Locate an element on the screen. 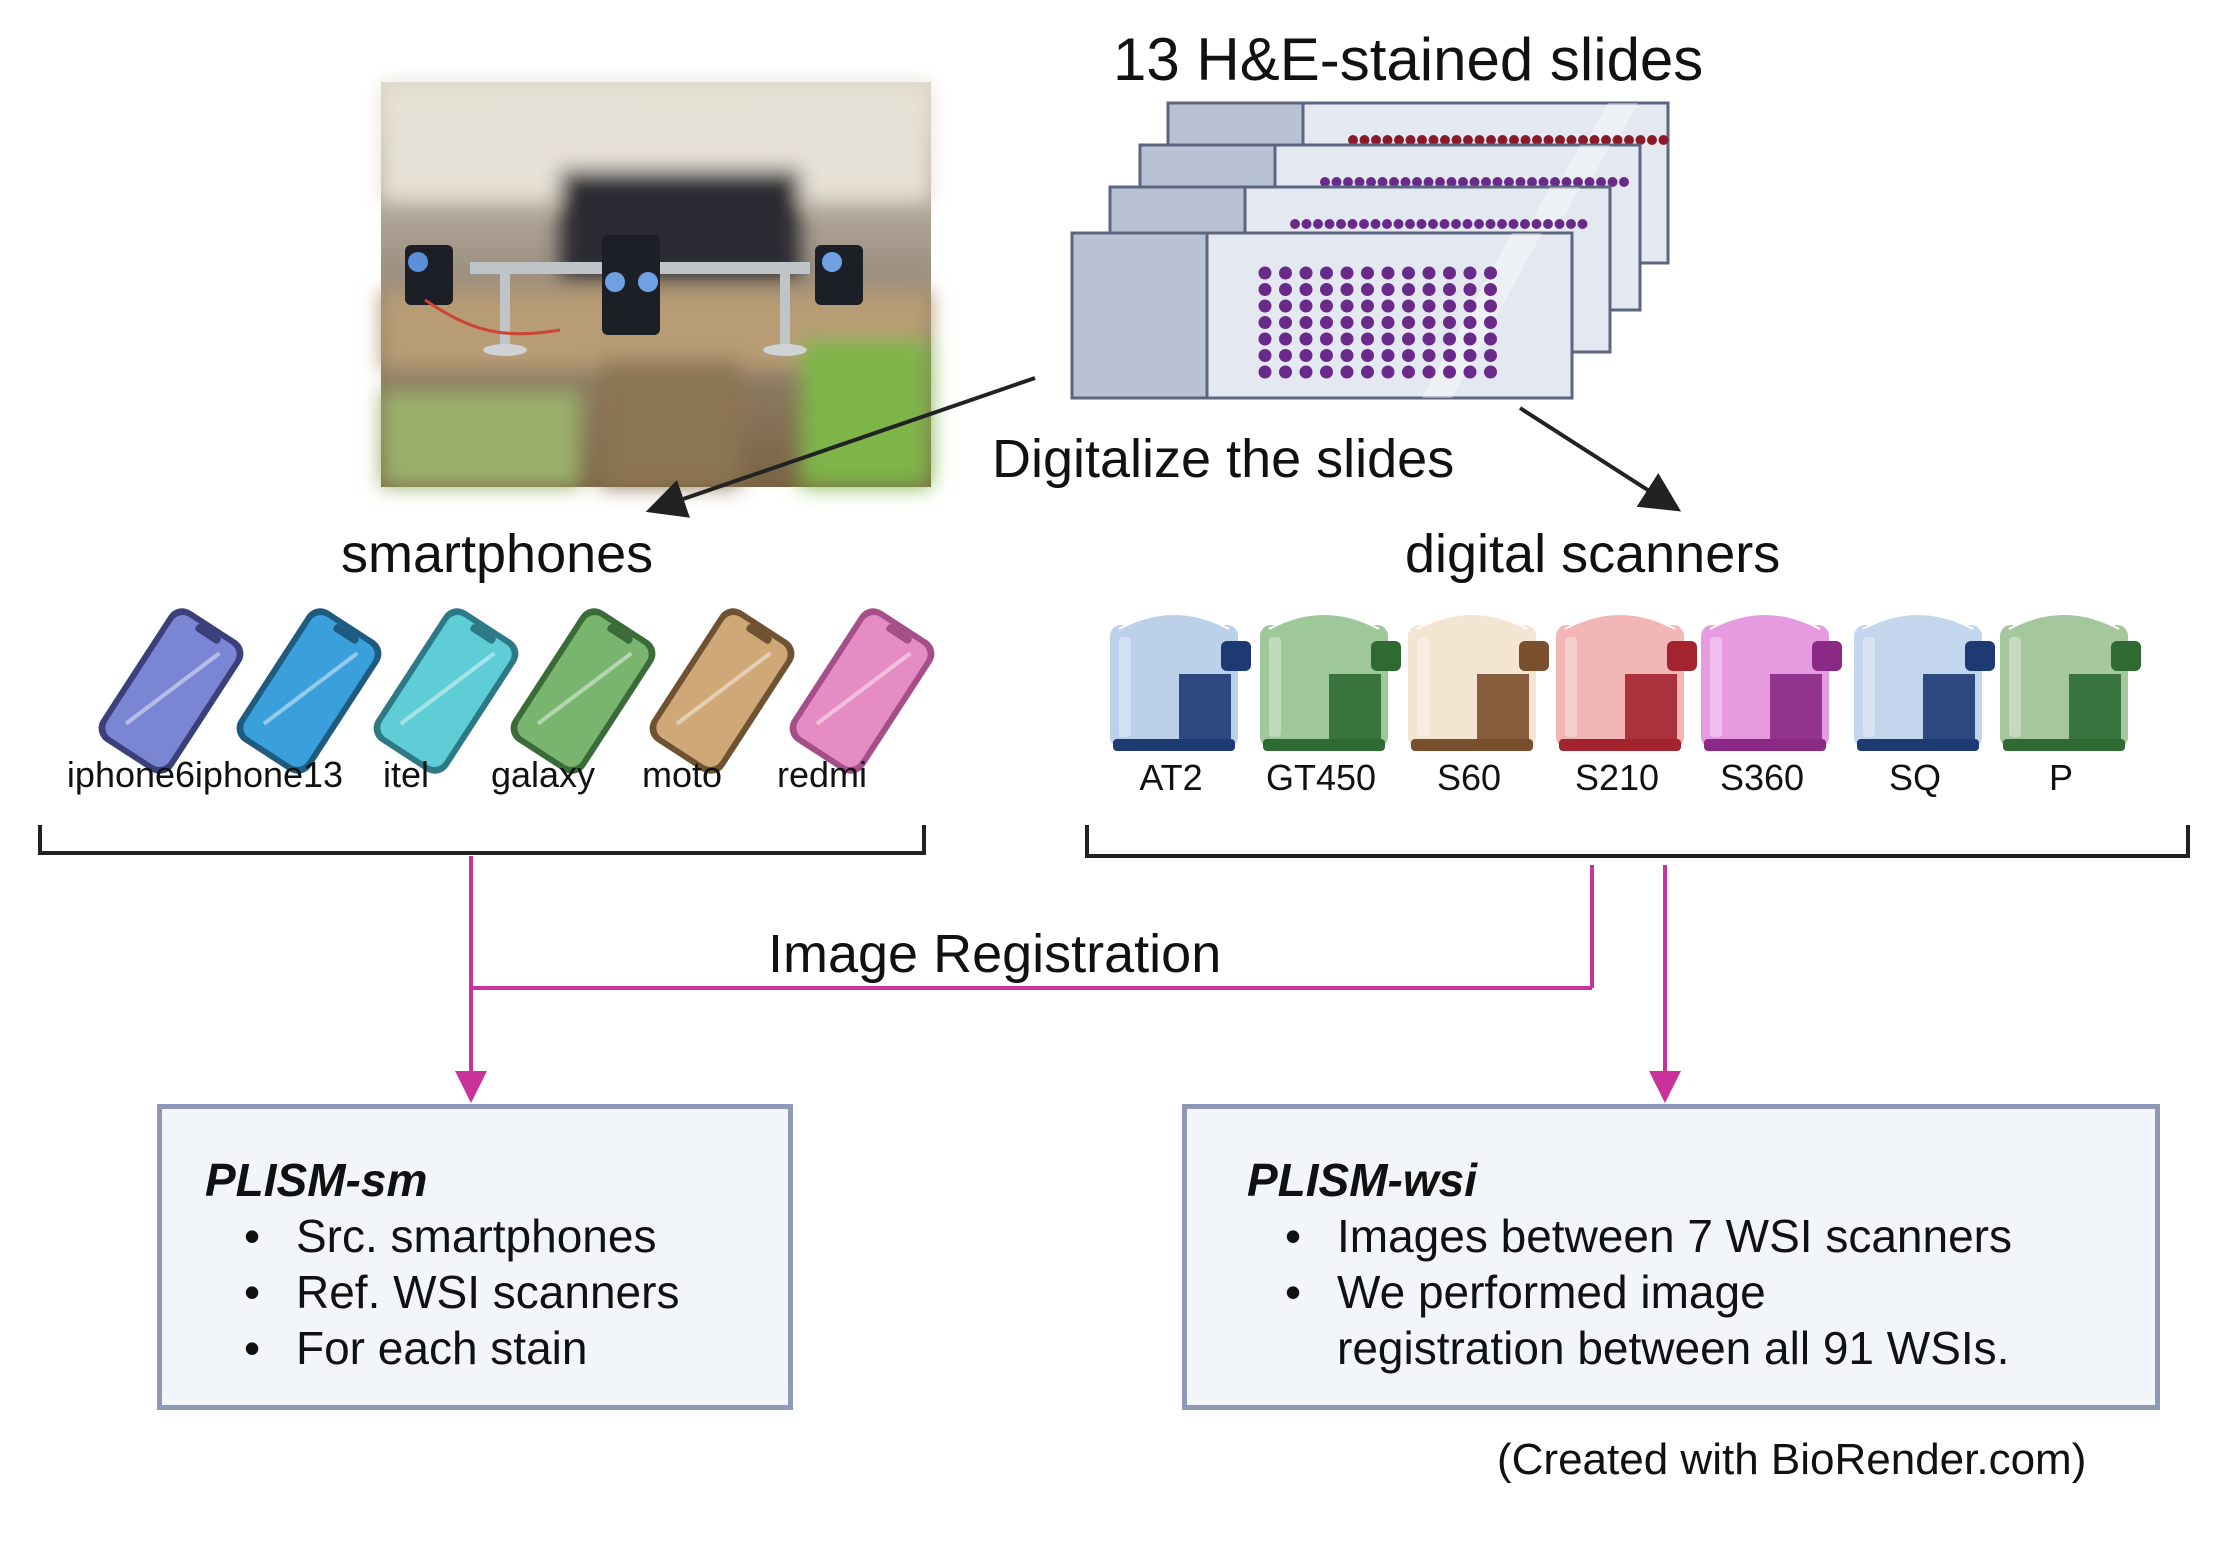 This screenshot has height=1553, width=2222. list-item-continuation: registration between all 91 WSIs. is located at coordinates (1673, 1348).